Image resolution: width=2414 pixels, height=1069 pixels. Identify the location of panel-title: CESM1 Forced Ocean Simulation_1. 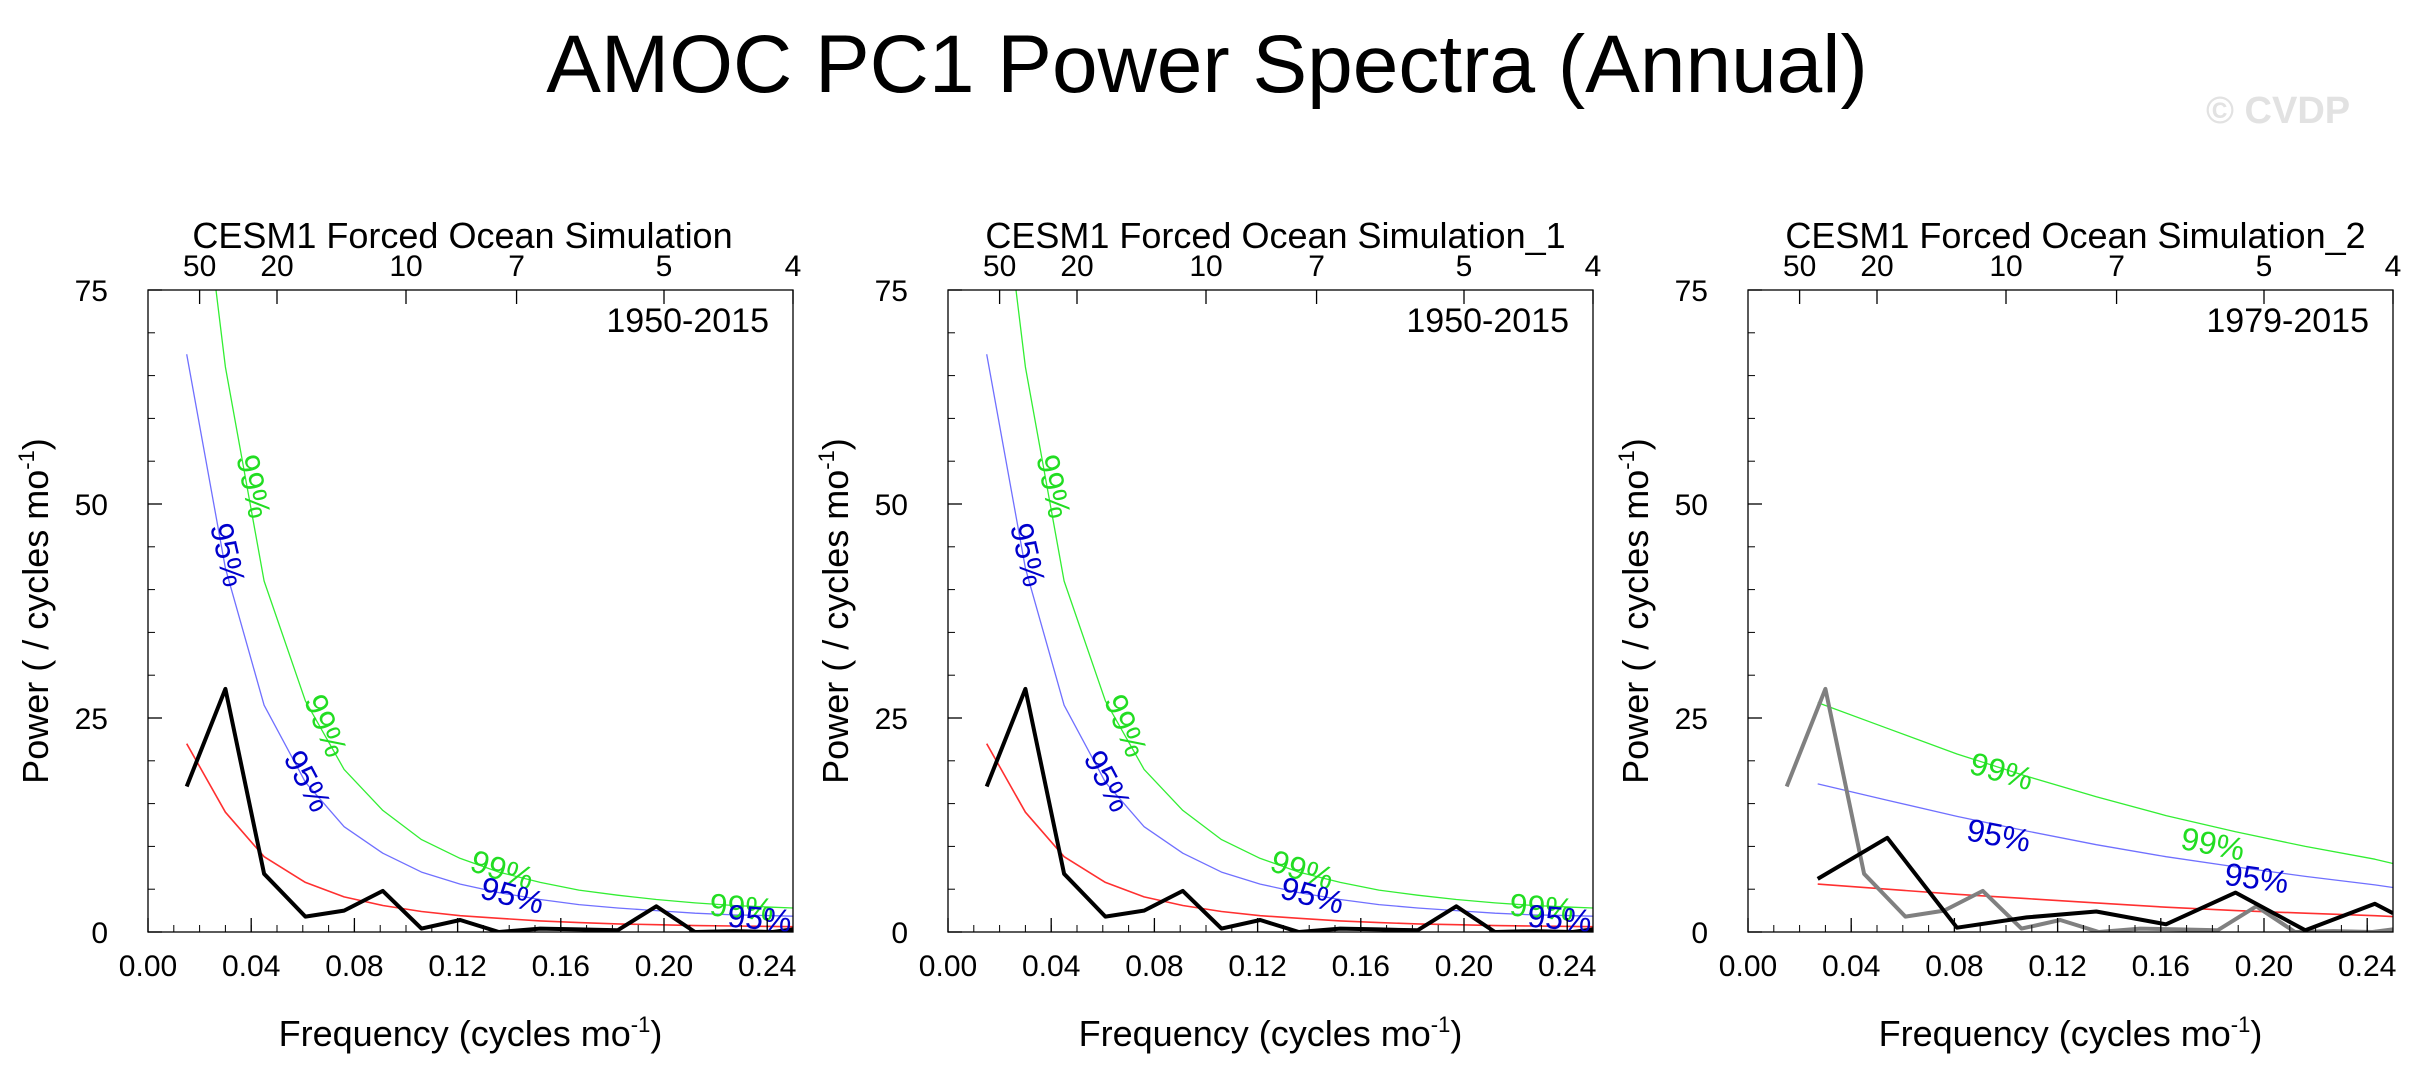
(1275, 235).